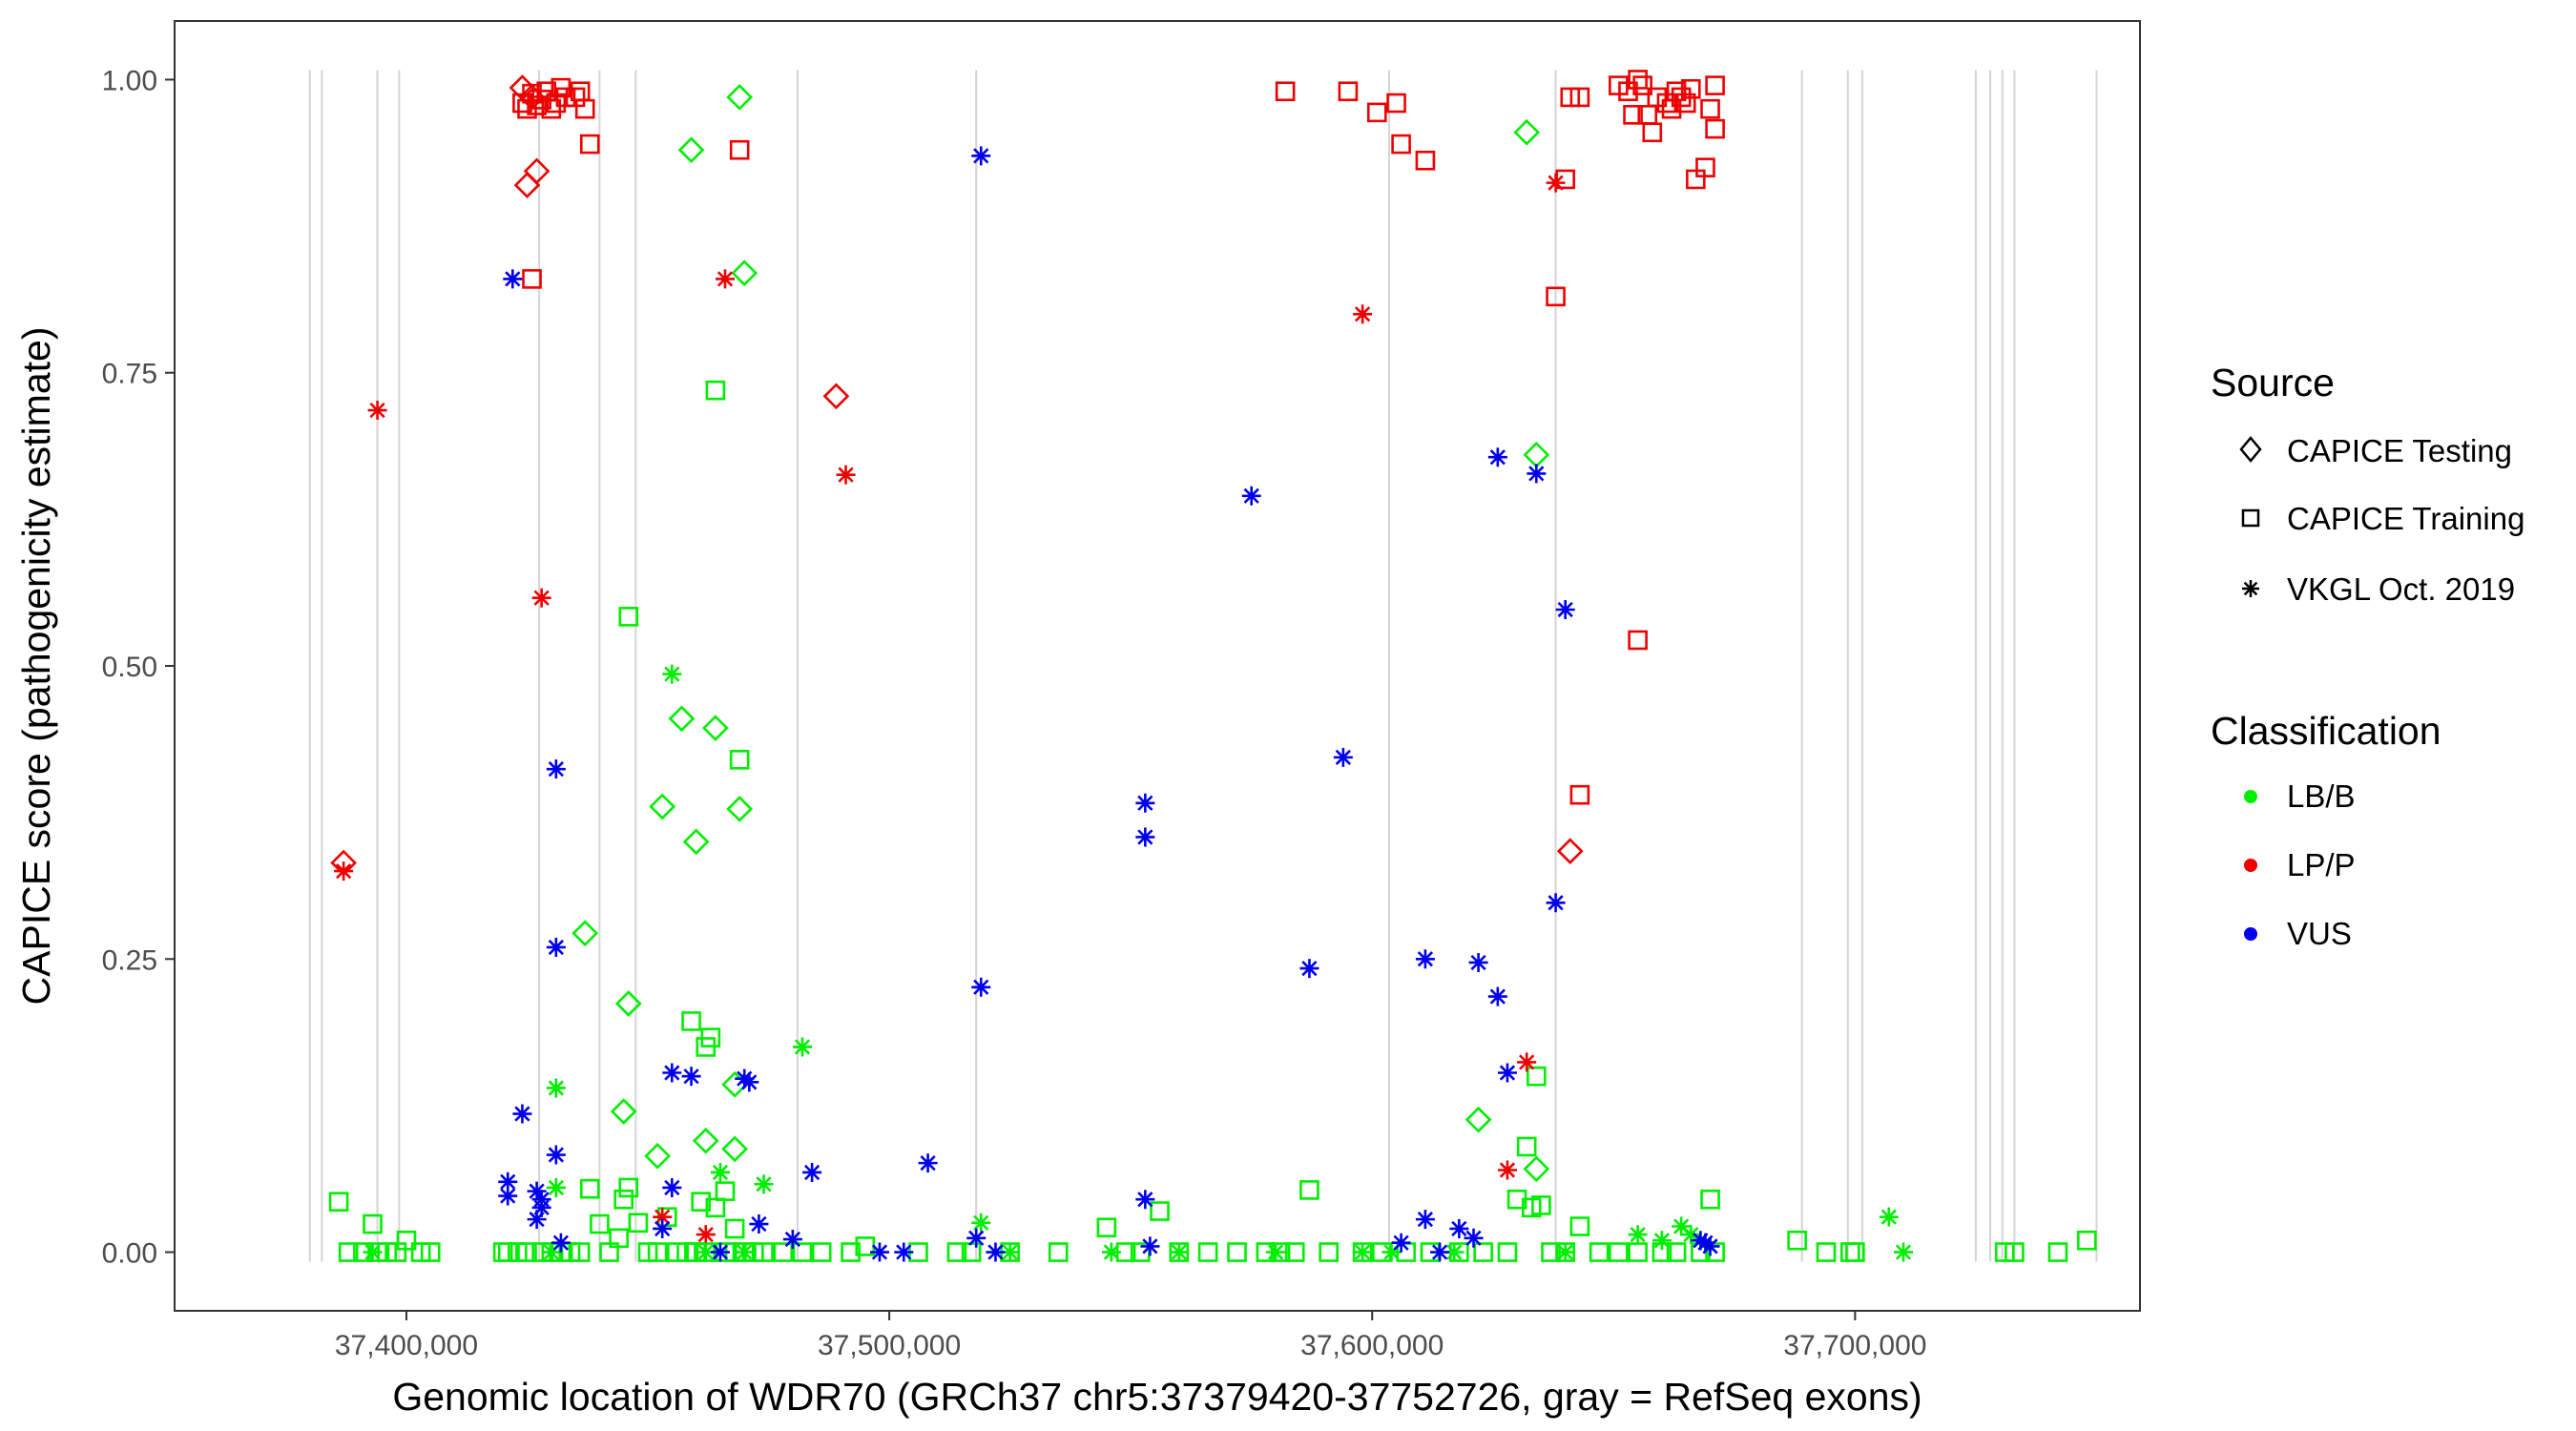 Image resolution: width=2576 pixels, height=1431 pixels. What do you see at coordinates (129, 667) in the screenshot?
I see `y-tick-label: 0.50` at bounding box center [129, 667].